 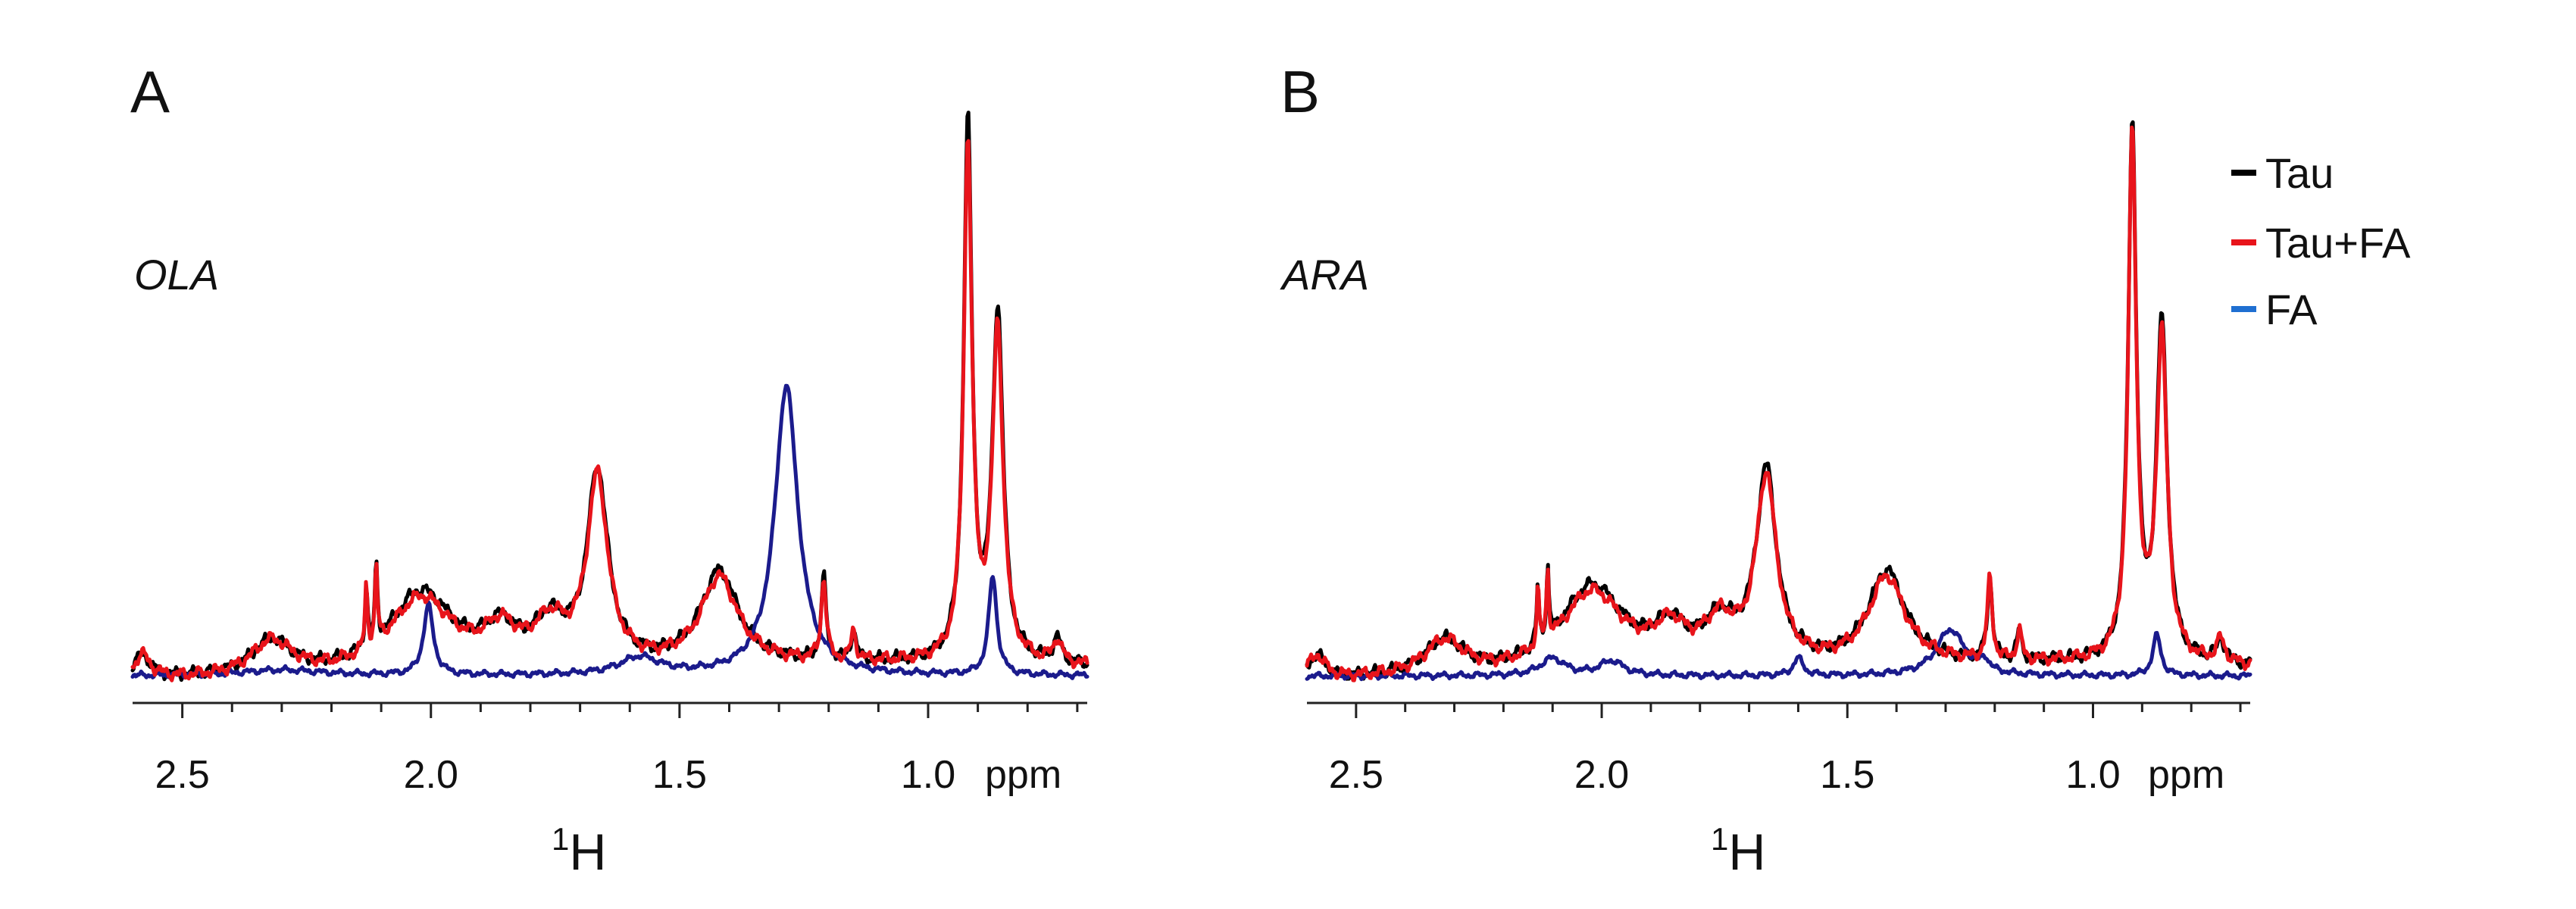 What do you see at coordinates (1356, 775) in the screenshot?
I see `panel-b-tick-label-0: 2.5` at bounding box center [1356, 775].